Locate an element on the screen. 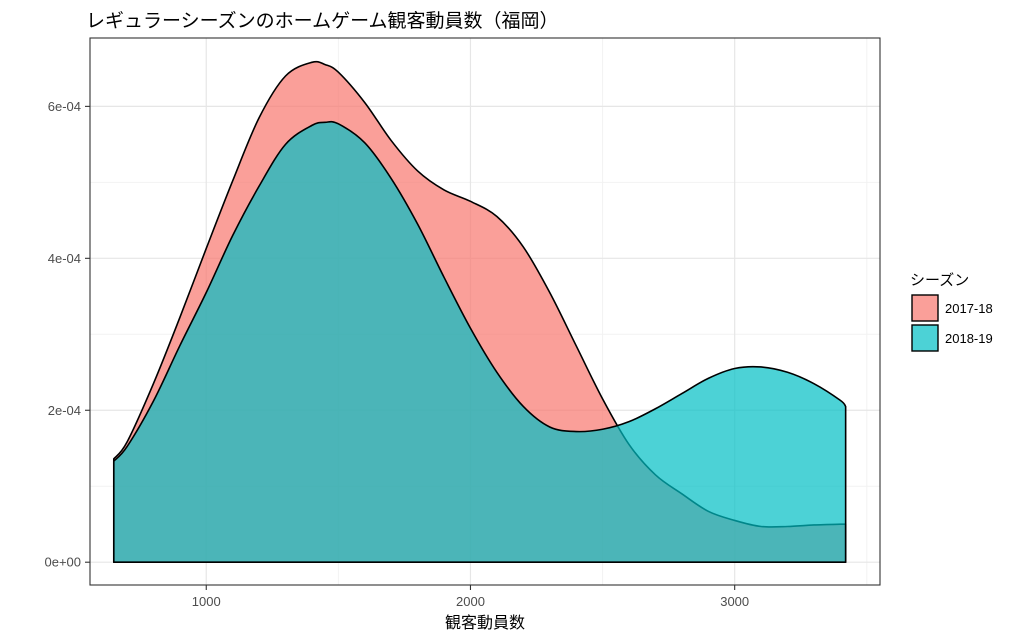  y-tick-label: 6e-04 is located at coordinates (64, 106).